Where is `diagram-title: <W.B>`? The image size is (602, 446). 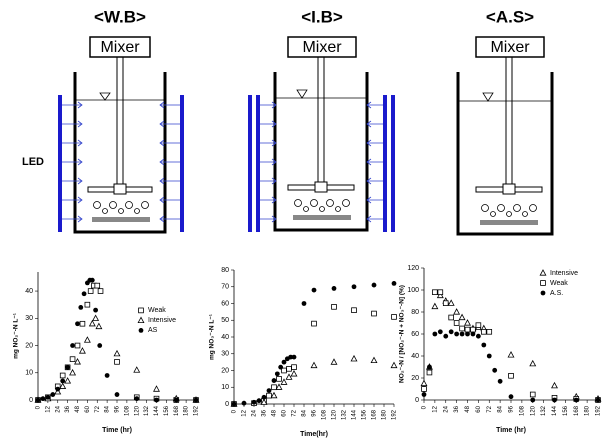
diagram-title: <W.B> is located at coordinates (120, 16).